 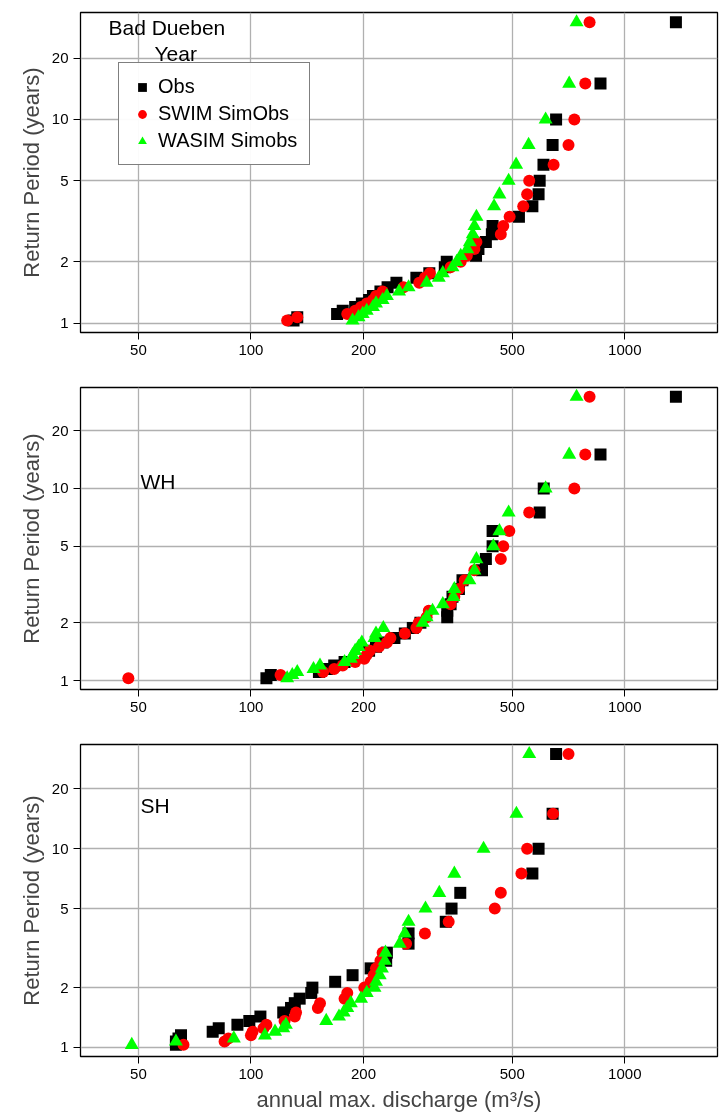 What do you see at coordinates (155, 805) in the screenshot?
I see `text: SH` at bounding box center [155, 805].